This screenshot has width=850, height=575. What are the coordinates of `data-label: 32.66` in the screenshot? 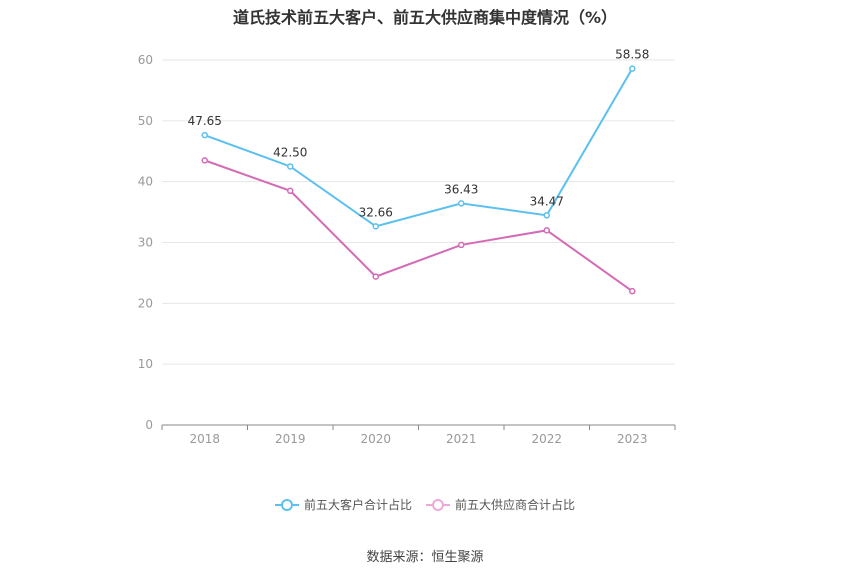 It's located at (376, 212).